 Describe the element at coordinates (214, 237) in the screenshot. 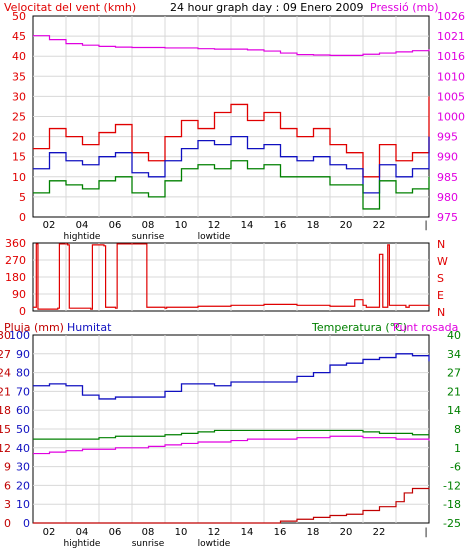

I see `p1-marker-label: lowtide` at that location.